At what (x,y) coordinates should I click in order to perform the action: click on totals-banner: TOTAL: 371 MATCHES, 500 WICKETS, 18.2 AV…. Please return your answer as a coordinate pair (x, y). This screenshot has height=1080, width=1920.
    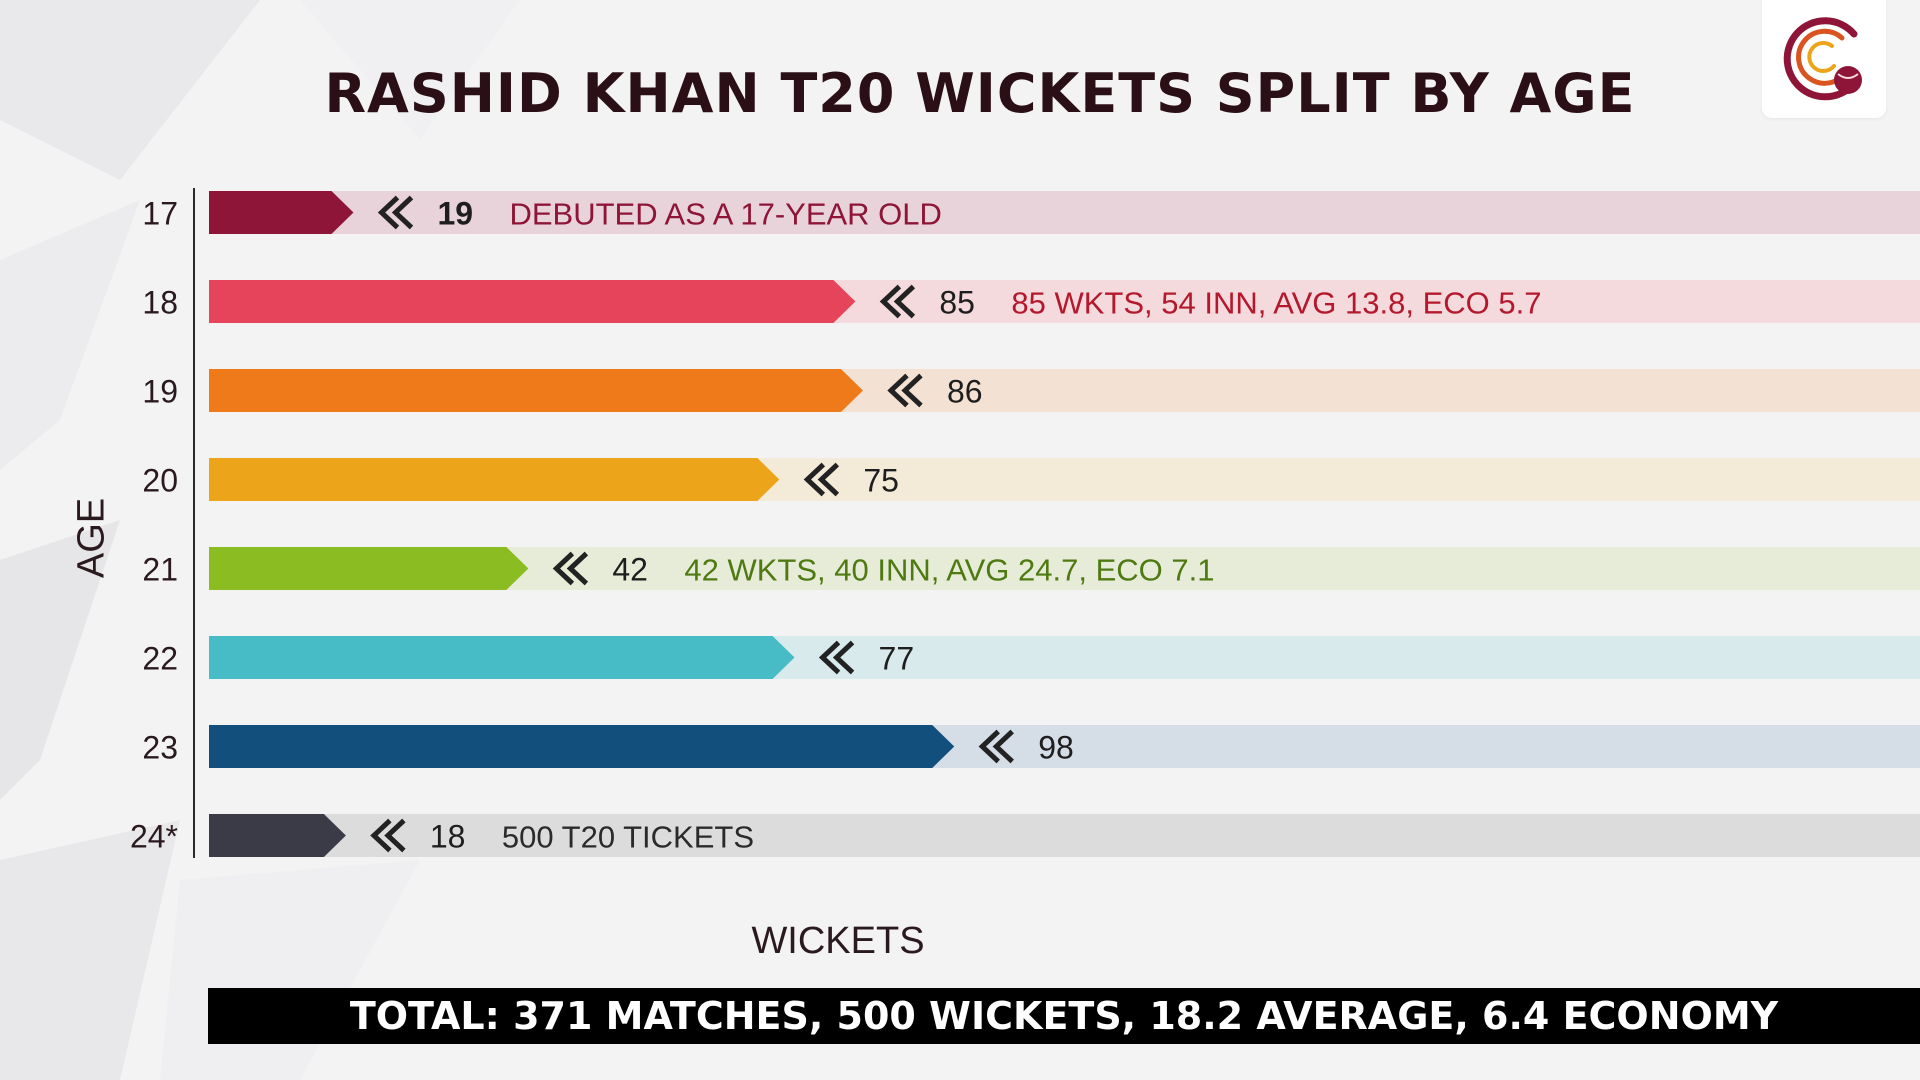
    Looking at the image, I should click on (1064, 1016).